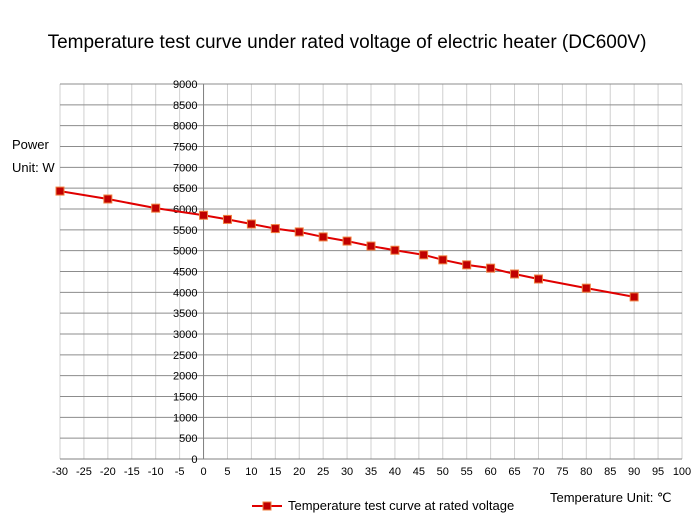 This screenshot has height=528, width=694. What do you see at coordinates (538, 472) in the screenshot?
I see `x-tick-label: 70` at bounding box center [538, 472].